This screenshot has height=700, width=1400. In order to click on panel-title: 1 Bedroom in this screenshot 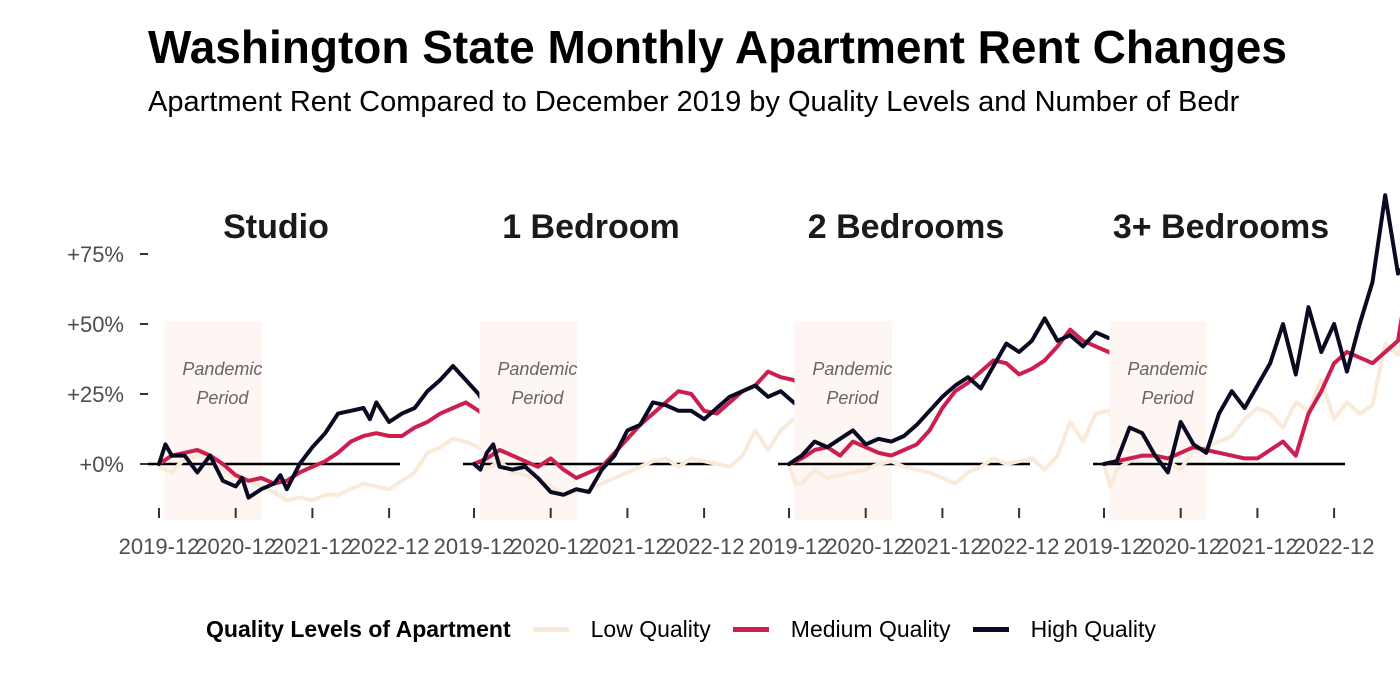, I will do `click(591, 227)`.